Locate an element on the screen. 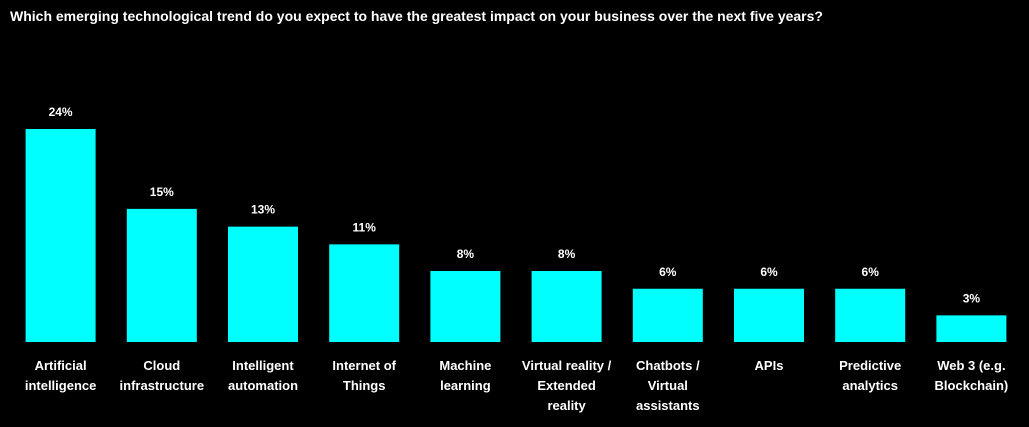 The height and width of the screenshot is (427, 1029). x-tick-label: Intelligent automation is located at coordinates (263, 375).